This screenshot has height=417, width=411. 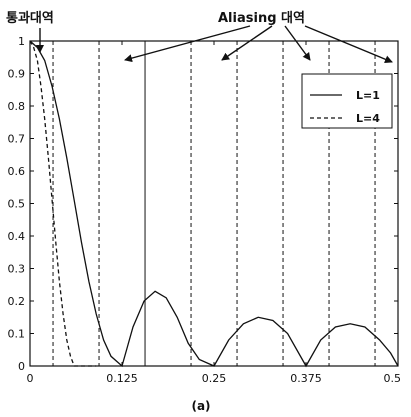 What do you see at coordinates (17, 236) in the screenshot?
I see `y-tick-label: 0.4` at bounding box center [17, 236].